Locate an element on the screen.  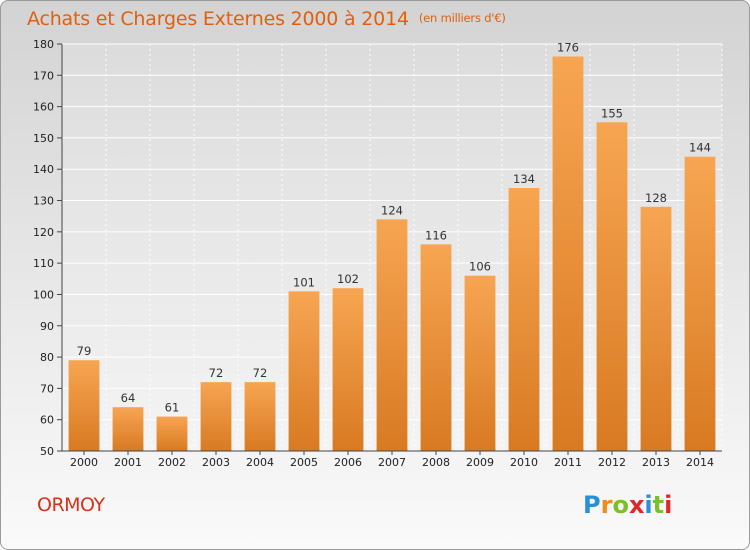
x-tick-label: 2008 is located at coordinates (436, 462).